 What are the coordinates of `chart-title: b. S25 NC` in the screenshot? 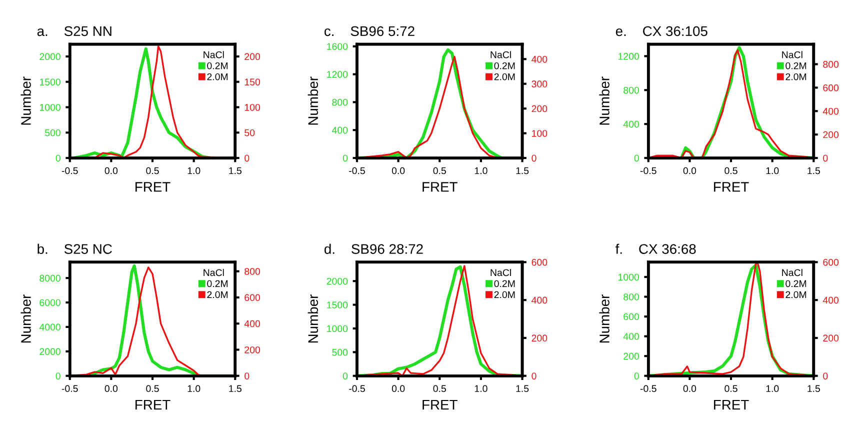 It's located at (75, 249).